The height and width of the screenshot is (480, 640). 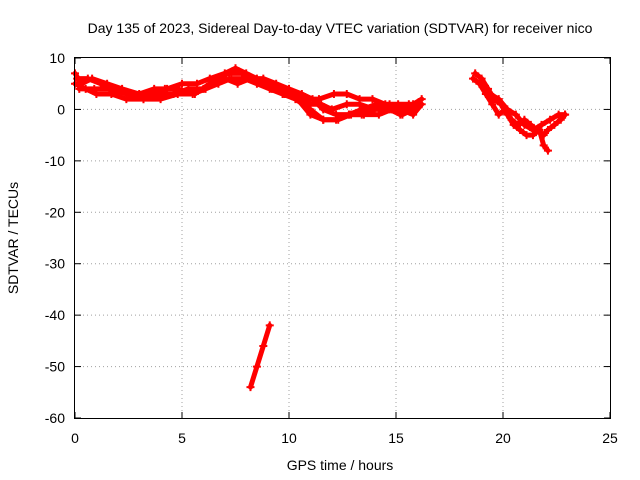 I want to click on y-tick-label: -30, so click(x=55, y=264).